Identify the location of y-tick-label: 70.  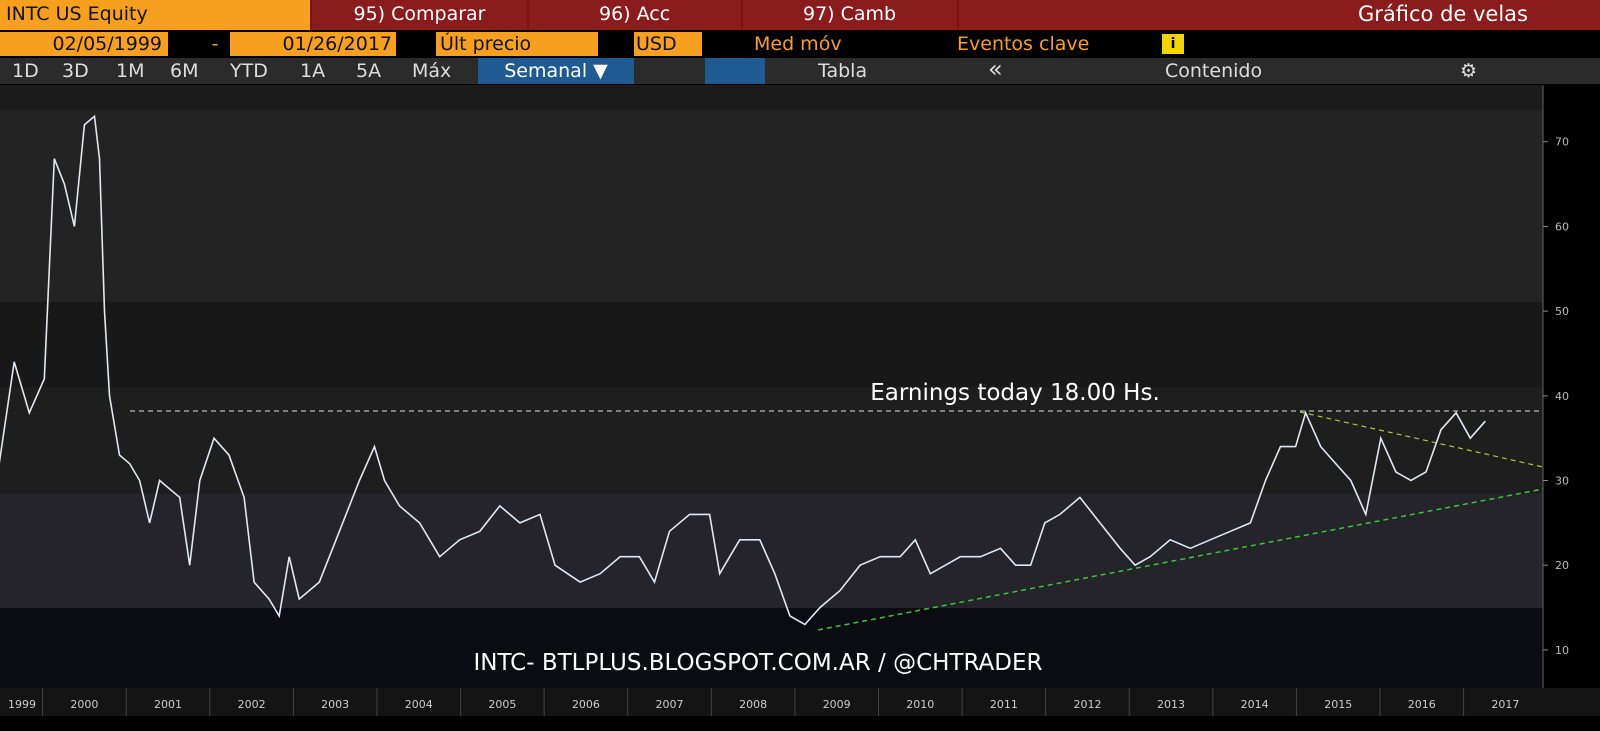
(1562, 142).